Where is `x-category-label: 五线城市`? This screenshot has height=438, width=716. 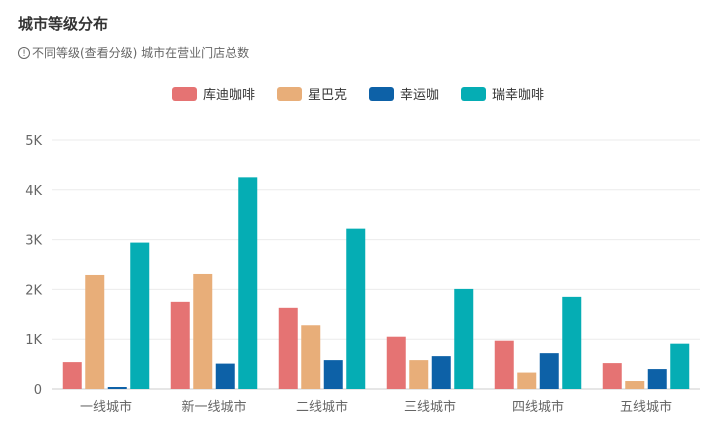
x-category-label: 五线城市 is located at coordinates (646, 407).